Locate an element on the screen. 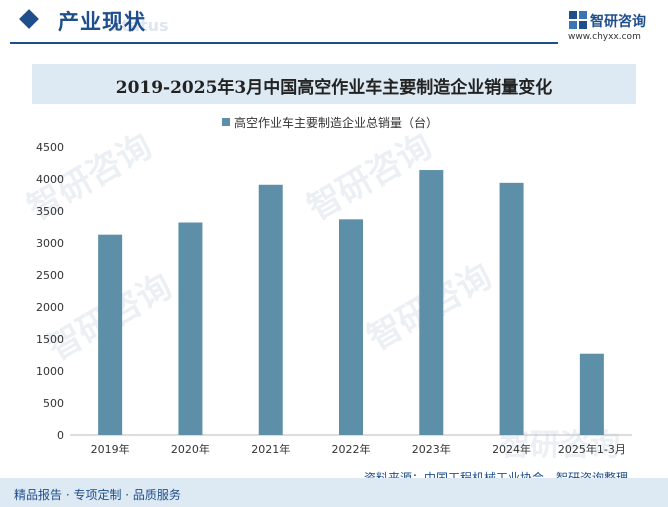  y-tick-label: 1500 is located at coordinates (50, 339).